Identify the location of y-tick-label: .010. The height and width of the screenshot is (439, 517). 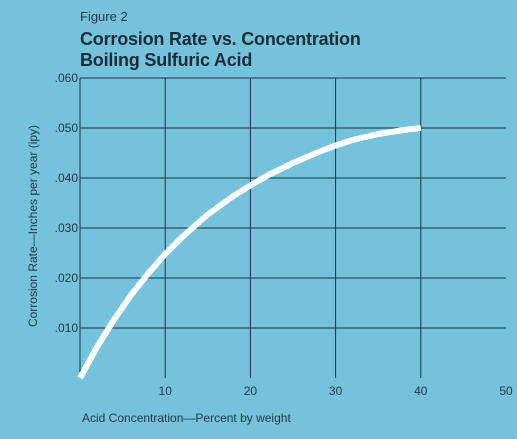
(67, 328).